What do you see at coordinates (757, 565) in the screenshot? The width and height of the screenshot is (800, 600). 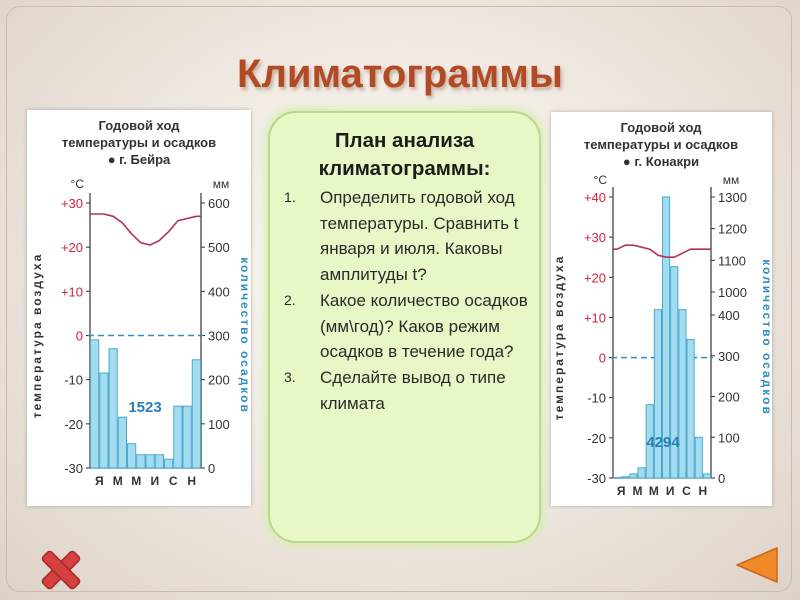 I see `next-arrow-icon` at bounding box center [757, 565].